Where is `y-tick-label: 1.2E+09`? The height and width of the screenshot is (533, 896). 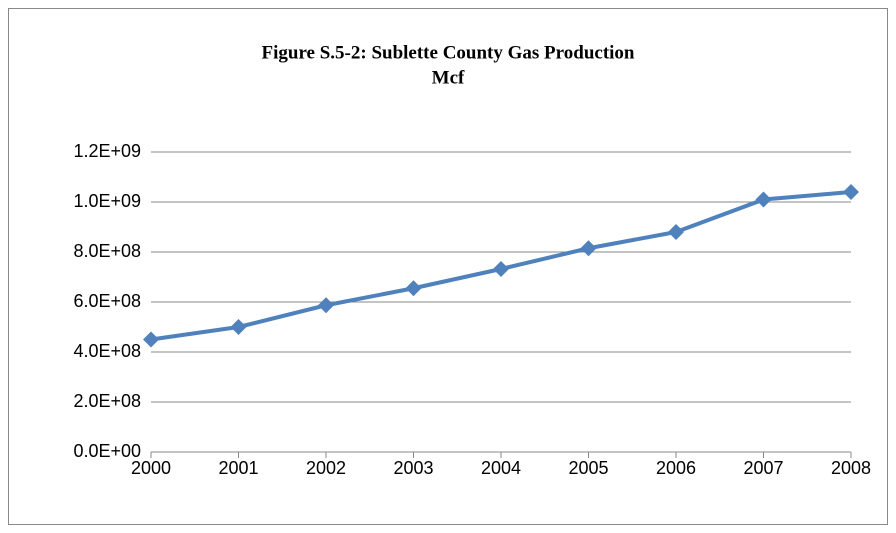
y-tick-label: 1.2E+09 is located at coordinates (107, 151).